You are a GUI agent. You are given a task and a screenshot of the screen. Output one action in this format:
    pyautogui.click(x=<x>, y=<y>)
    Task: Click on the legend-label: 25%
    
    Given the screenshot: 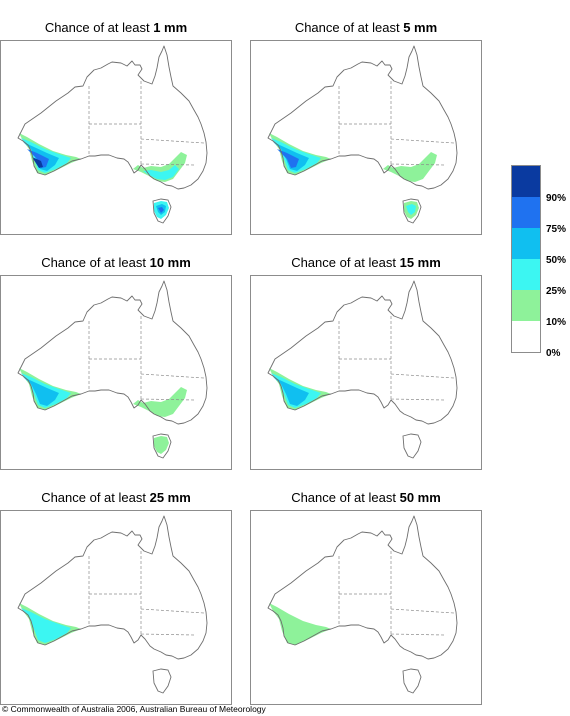 What is the action you would take?
    pyautogui.click(x=556, y=291)
    